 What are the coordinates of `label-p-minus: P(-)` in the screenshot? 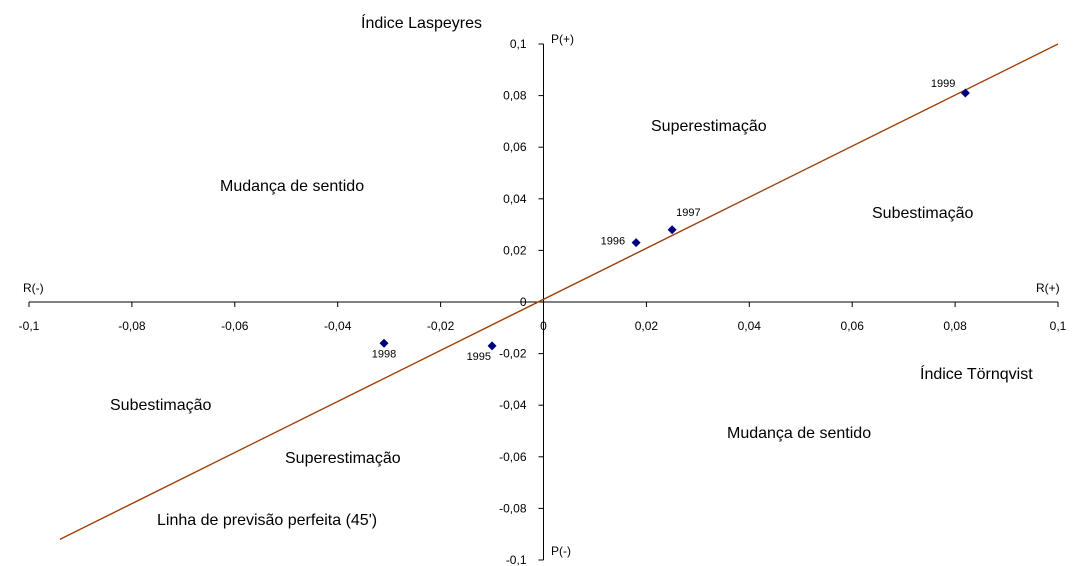 It's located at (561, 551).